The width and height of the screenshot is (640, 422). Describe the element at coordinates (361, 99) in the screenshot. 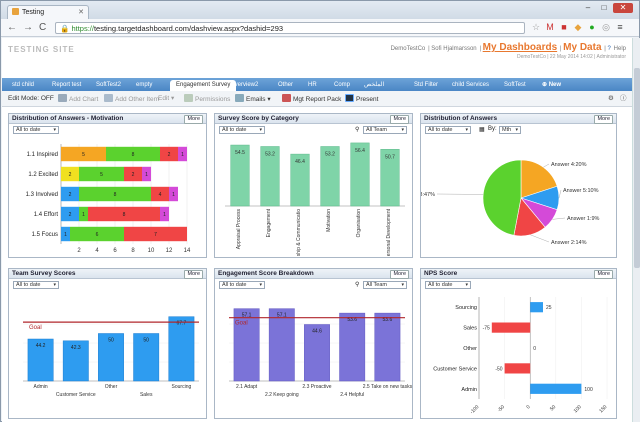

I see `present-button: Present` at that location.